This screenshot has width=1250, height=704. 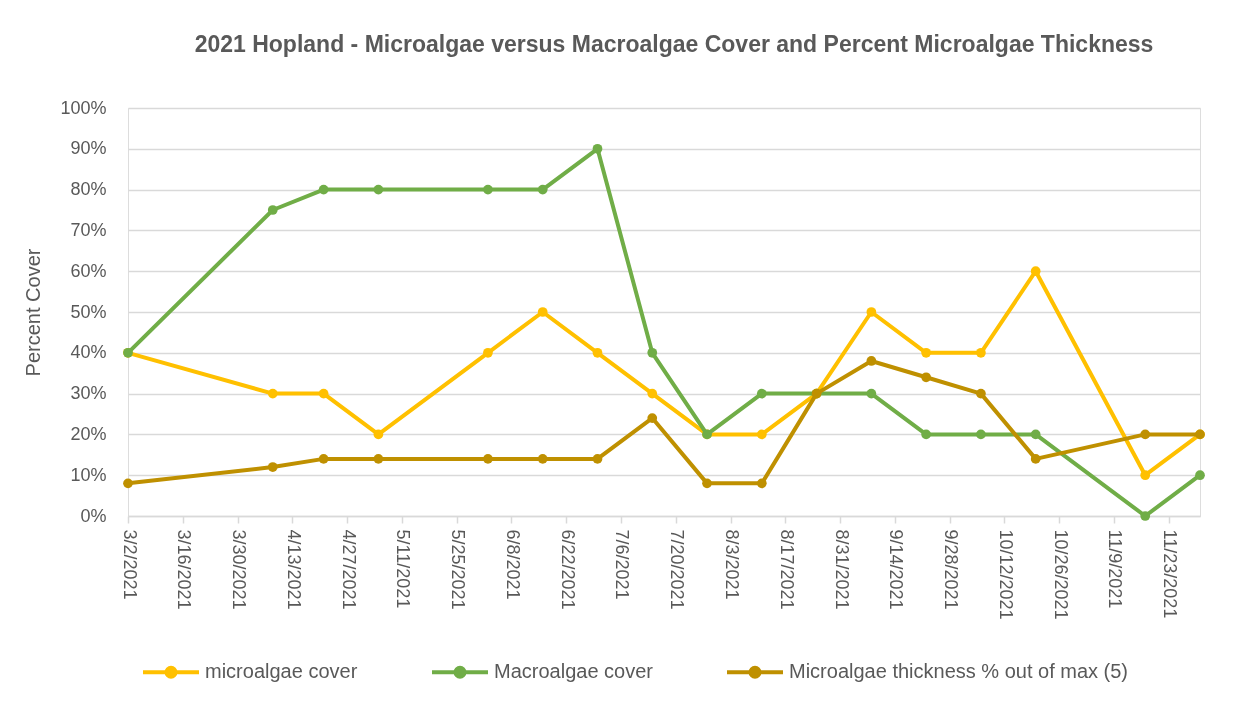 What do you see at coordinates (239, 569) in the screenshot?
I see `x-tick-label: 3/30/2021` at bounding box center [239, 569].